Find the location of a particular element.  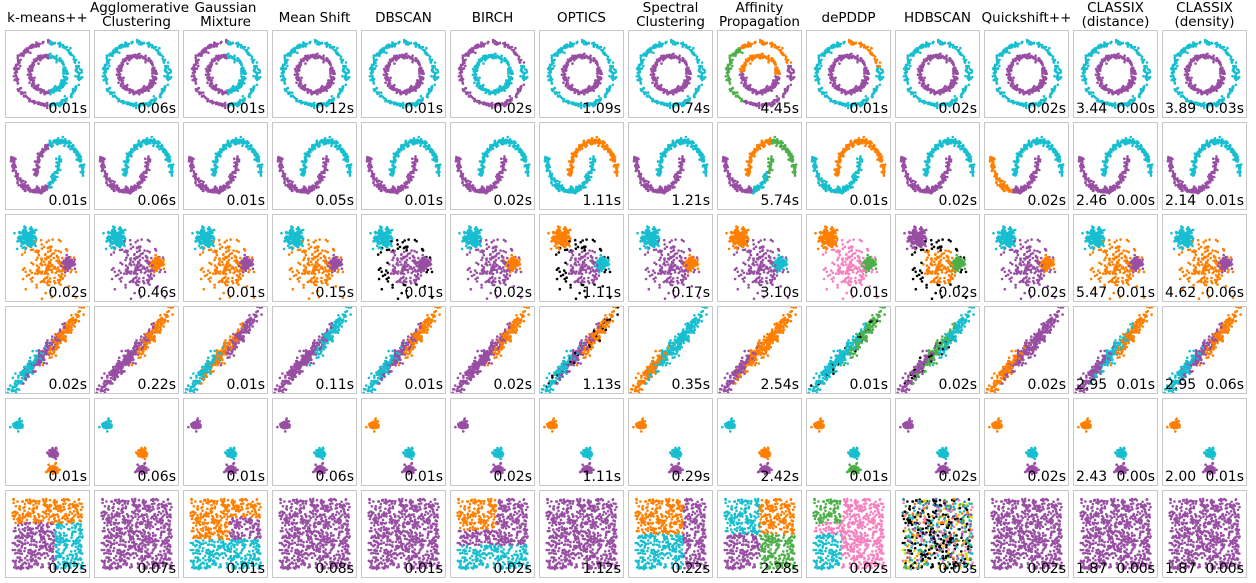

column-title-6: OPTICS is located at coordinates (581, 18).